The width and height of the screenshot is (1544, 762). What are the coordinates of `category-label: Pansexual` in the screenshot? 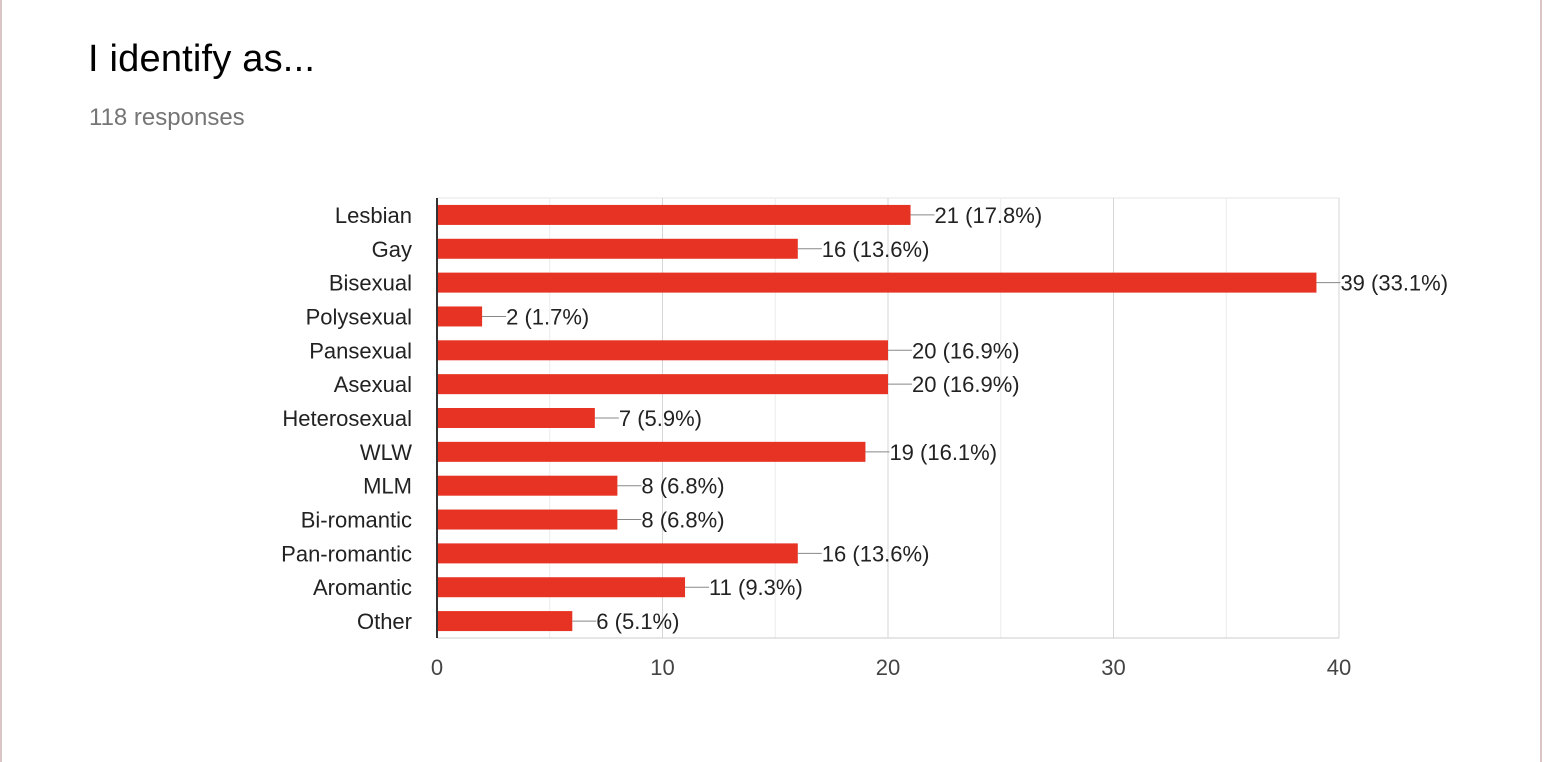 It's located at (360, 350).